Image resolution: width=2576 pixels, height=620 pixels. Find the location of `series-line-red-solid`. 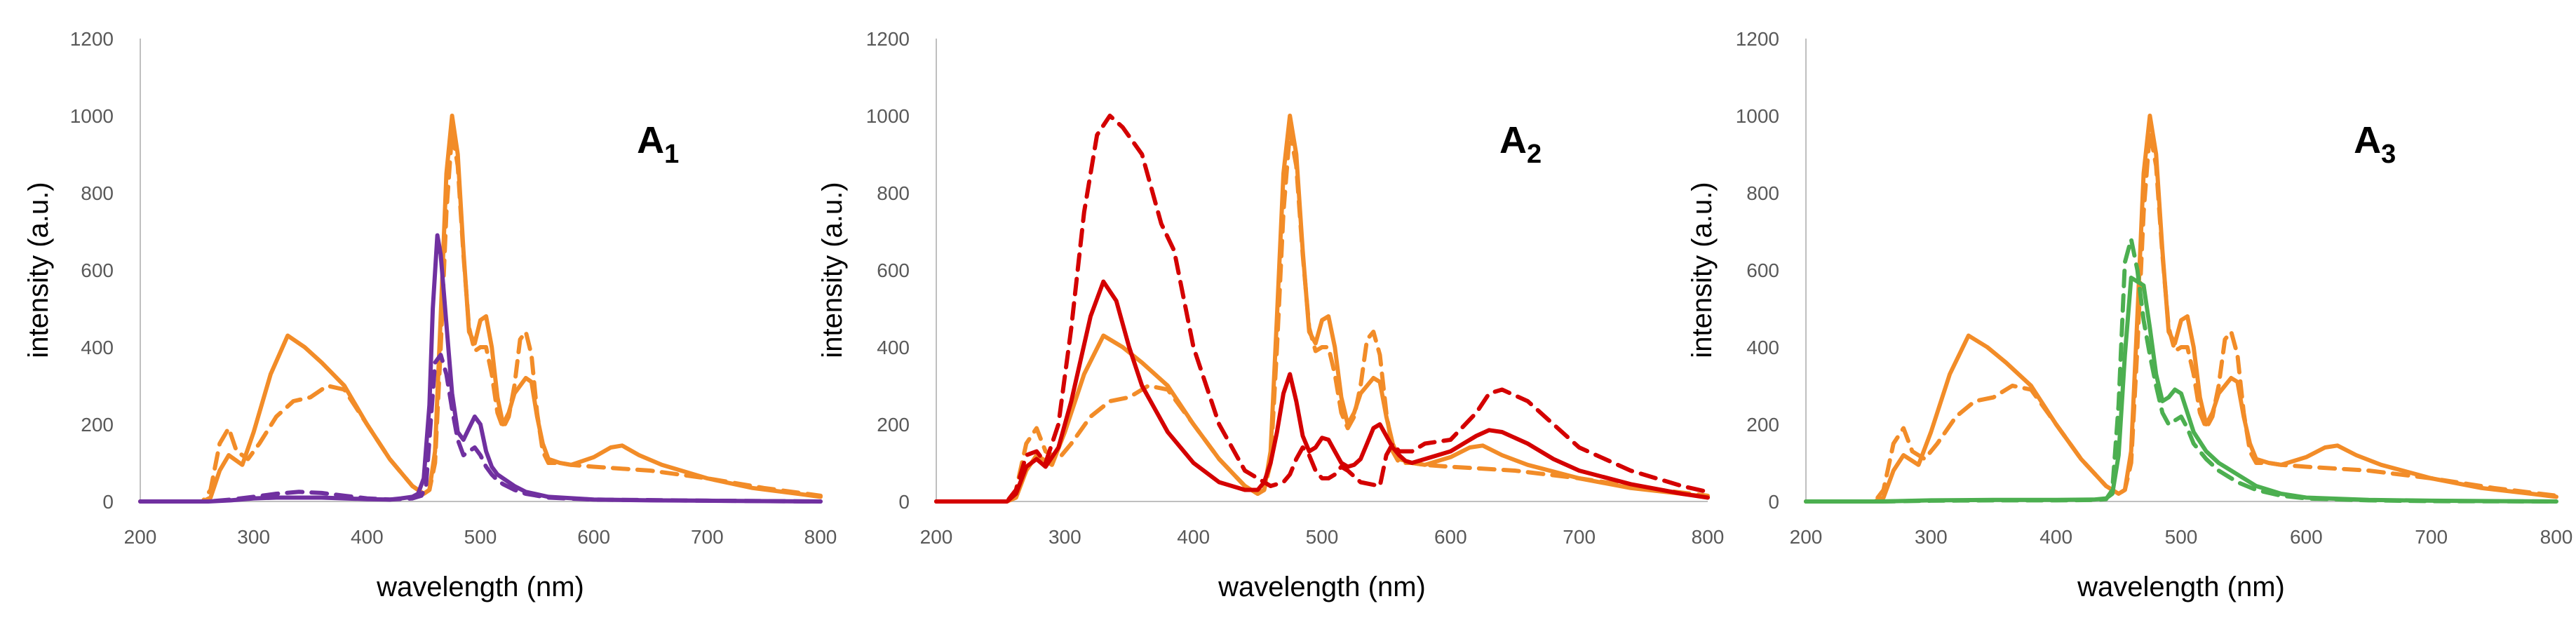

series-line-red-solid is located at coordinates (1322, 391).